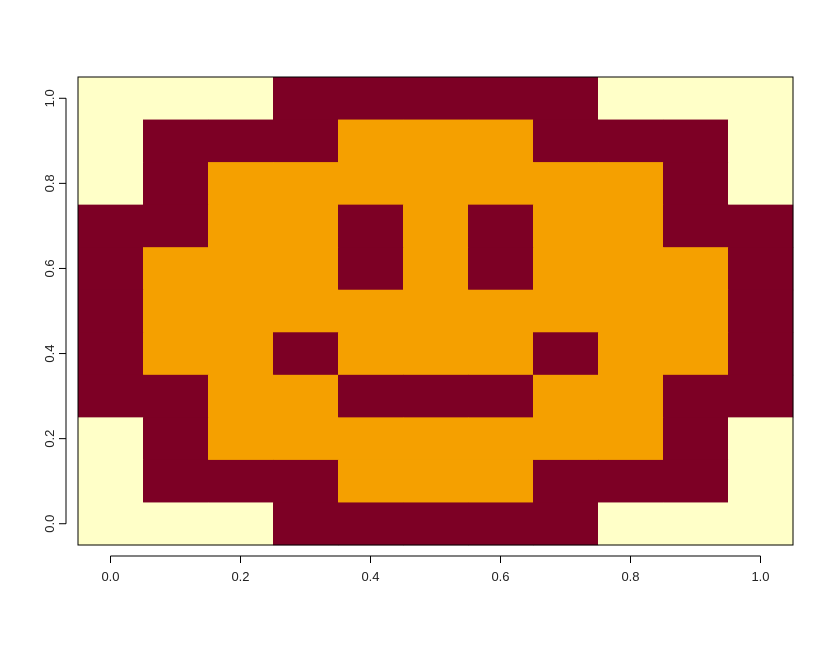  Describe the element at coordinates (370, 576) in the screenshot. I see `x-tick-label: 0.4` at that location.